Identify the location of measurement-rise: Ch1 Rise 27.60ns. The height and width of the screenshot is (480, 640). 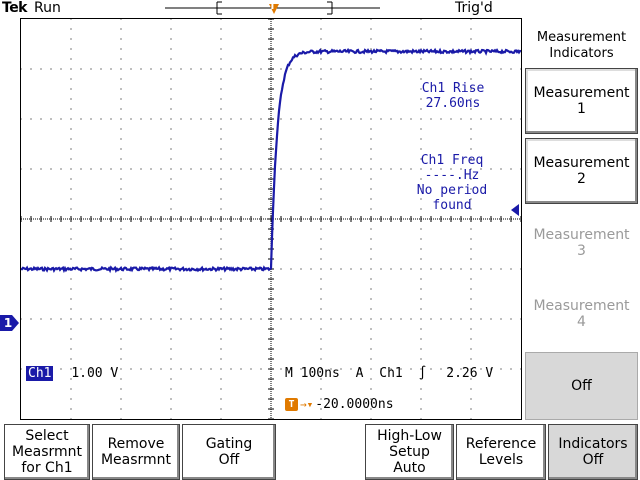
(453, 96).